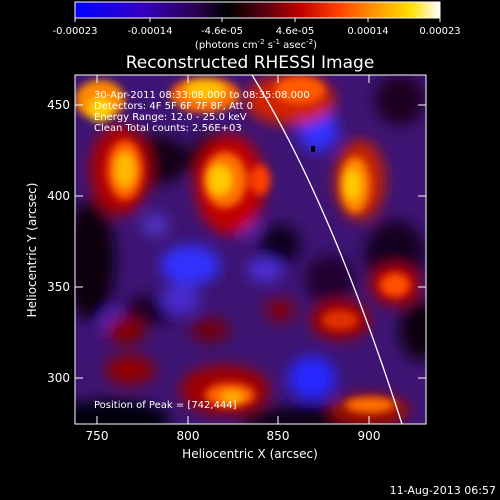 This screenshot has width=500, height=500. I want to click on colorbar-tick-label: -4.6e-05, so click(222, 31).